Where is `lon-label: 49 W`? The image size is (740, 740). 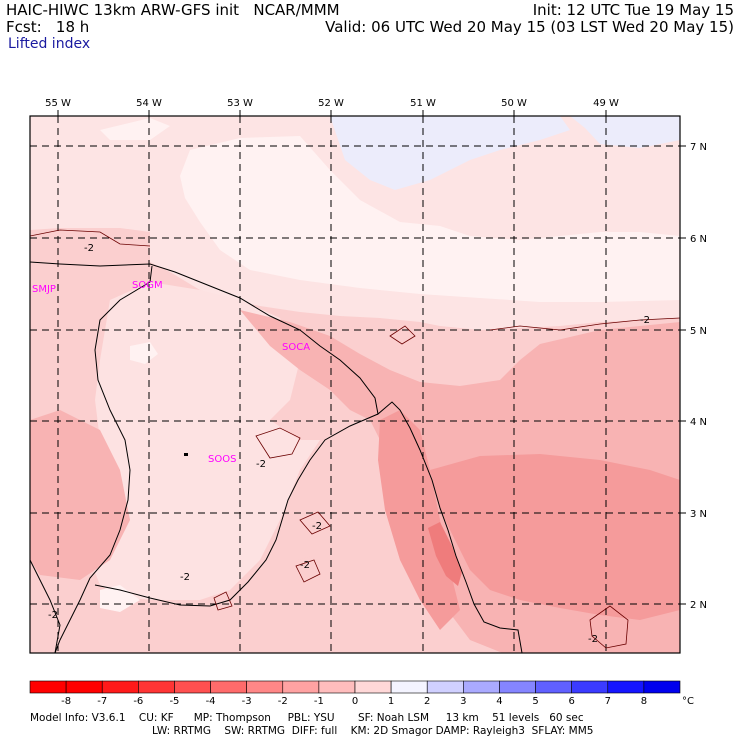 lon-label: 49 W is located at coordinates (606, 103).